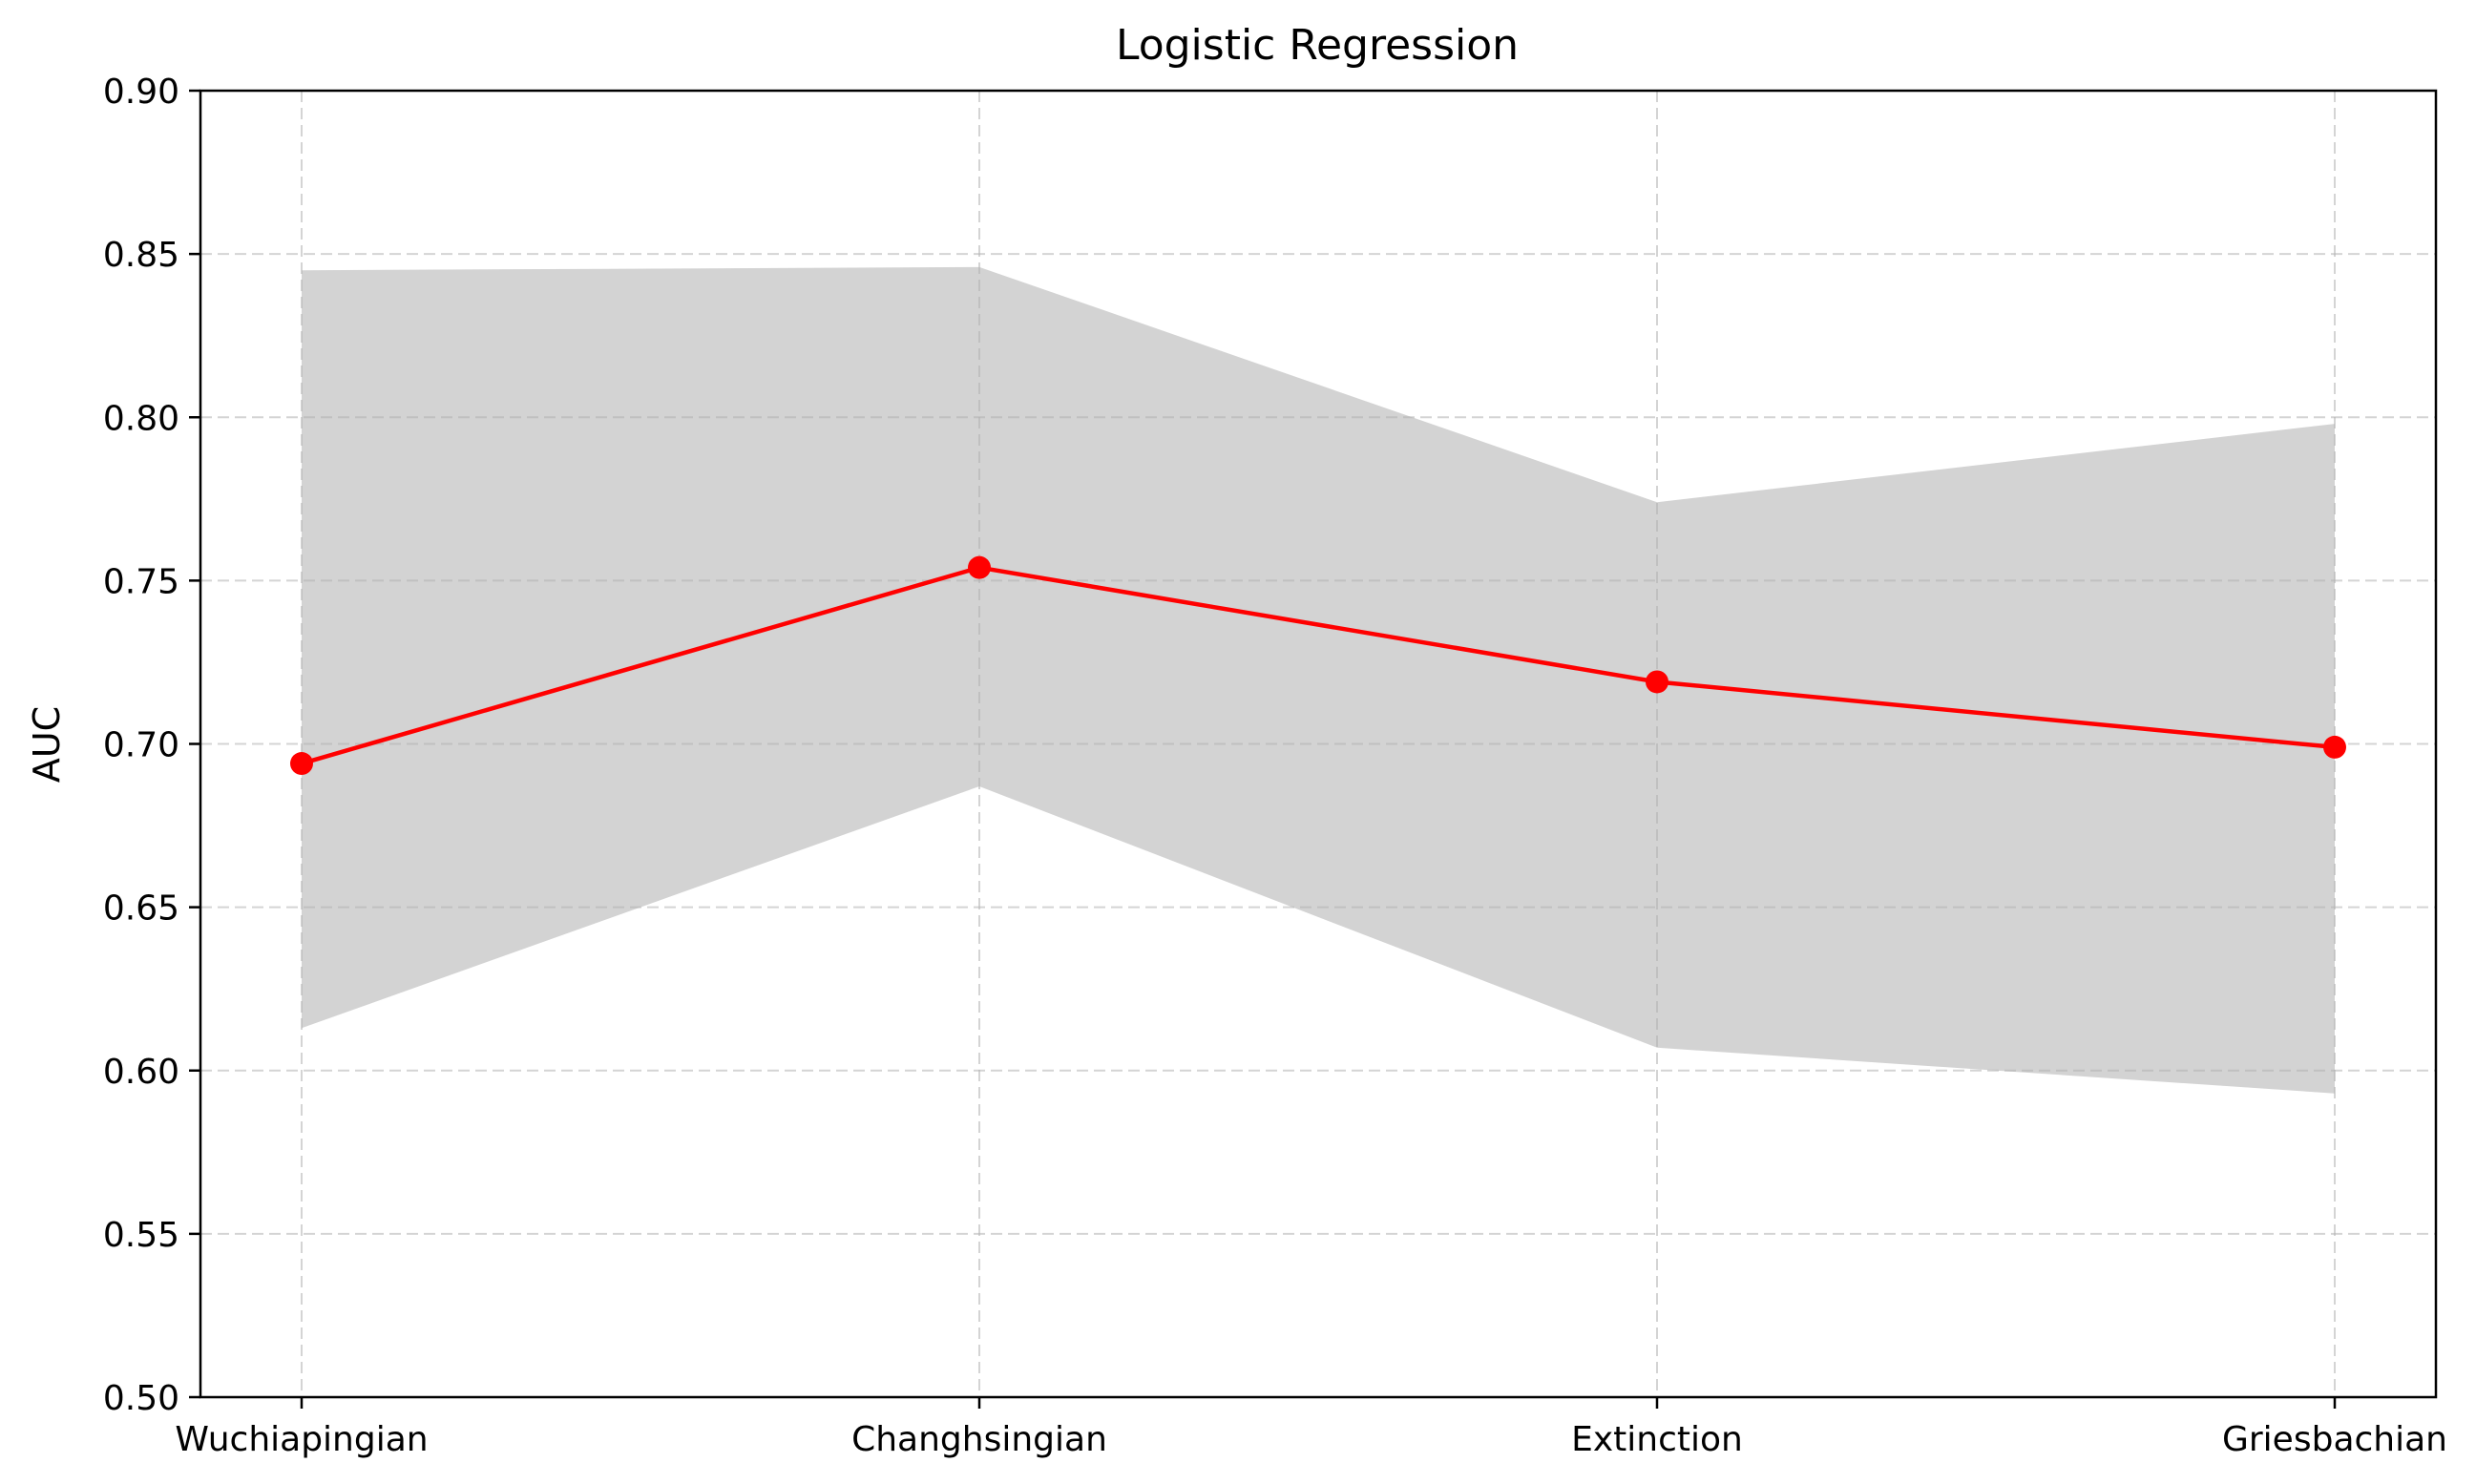 This screenshot has width=2476, height=1484. I want to click on x-tick-label: Extinction, so click(1657, 1439).